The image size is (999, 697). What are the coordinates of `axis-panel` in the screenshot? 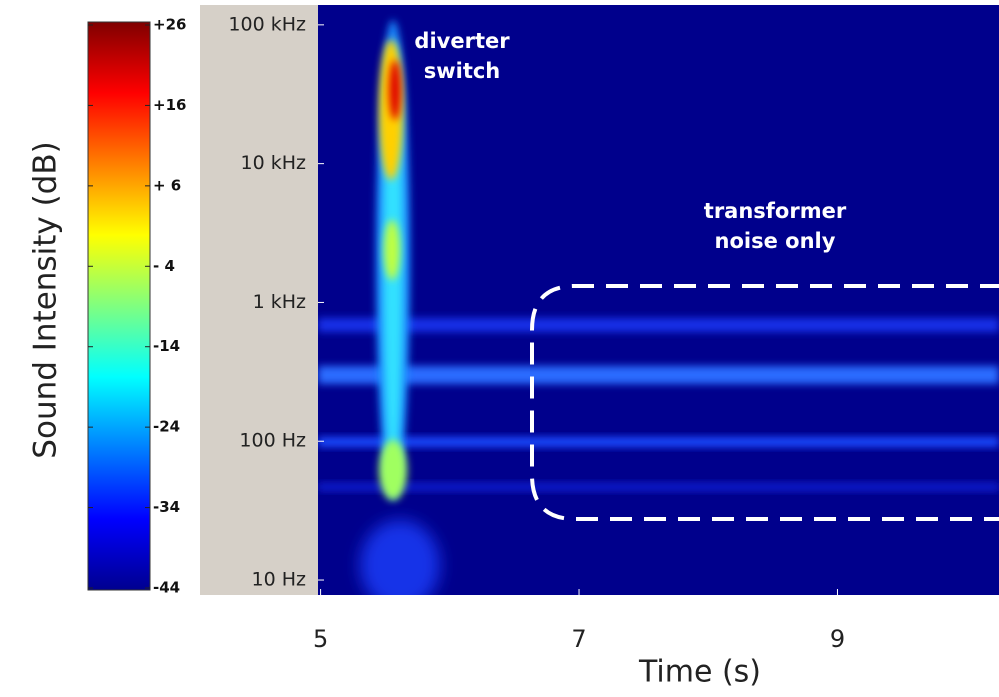 It's located at (259, 300).